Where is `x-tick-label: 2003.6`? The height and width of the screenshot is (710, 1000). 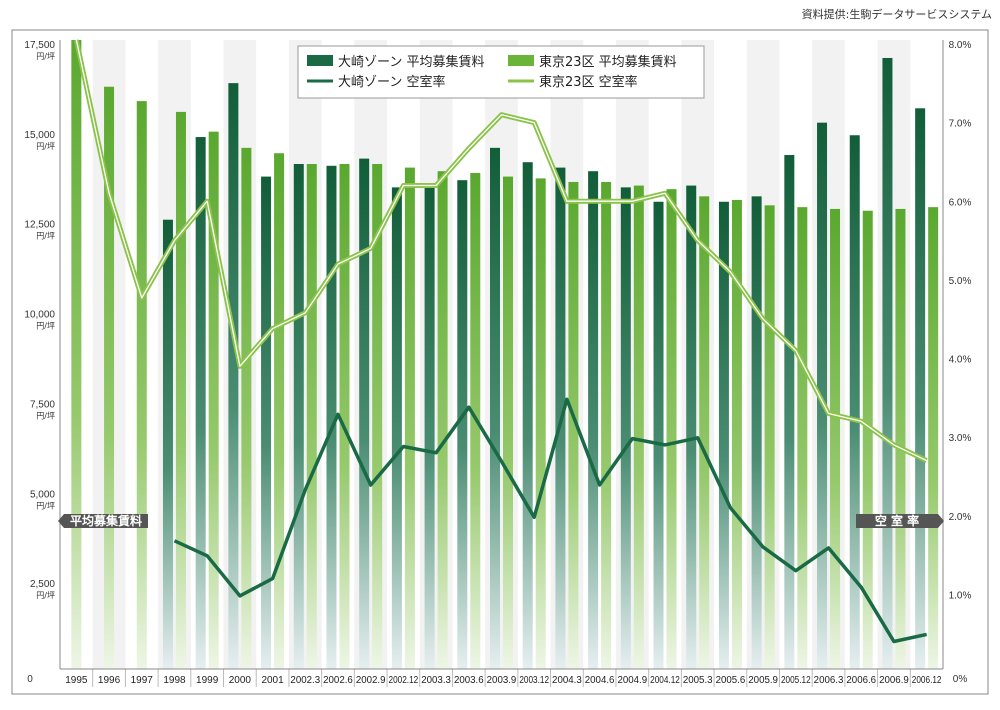 x-tick-label: 2003.6 is located at coordinates (469, 680).